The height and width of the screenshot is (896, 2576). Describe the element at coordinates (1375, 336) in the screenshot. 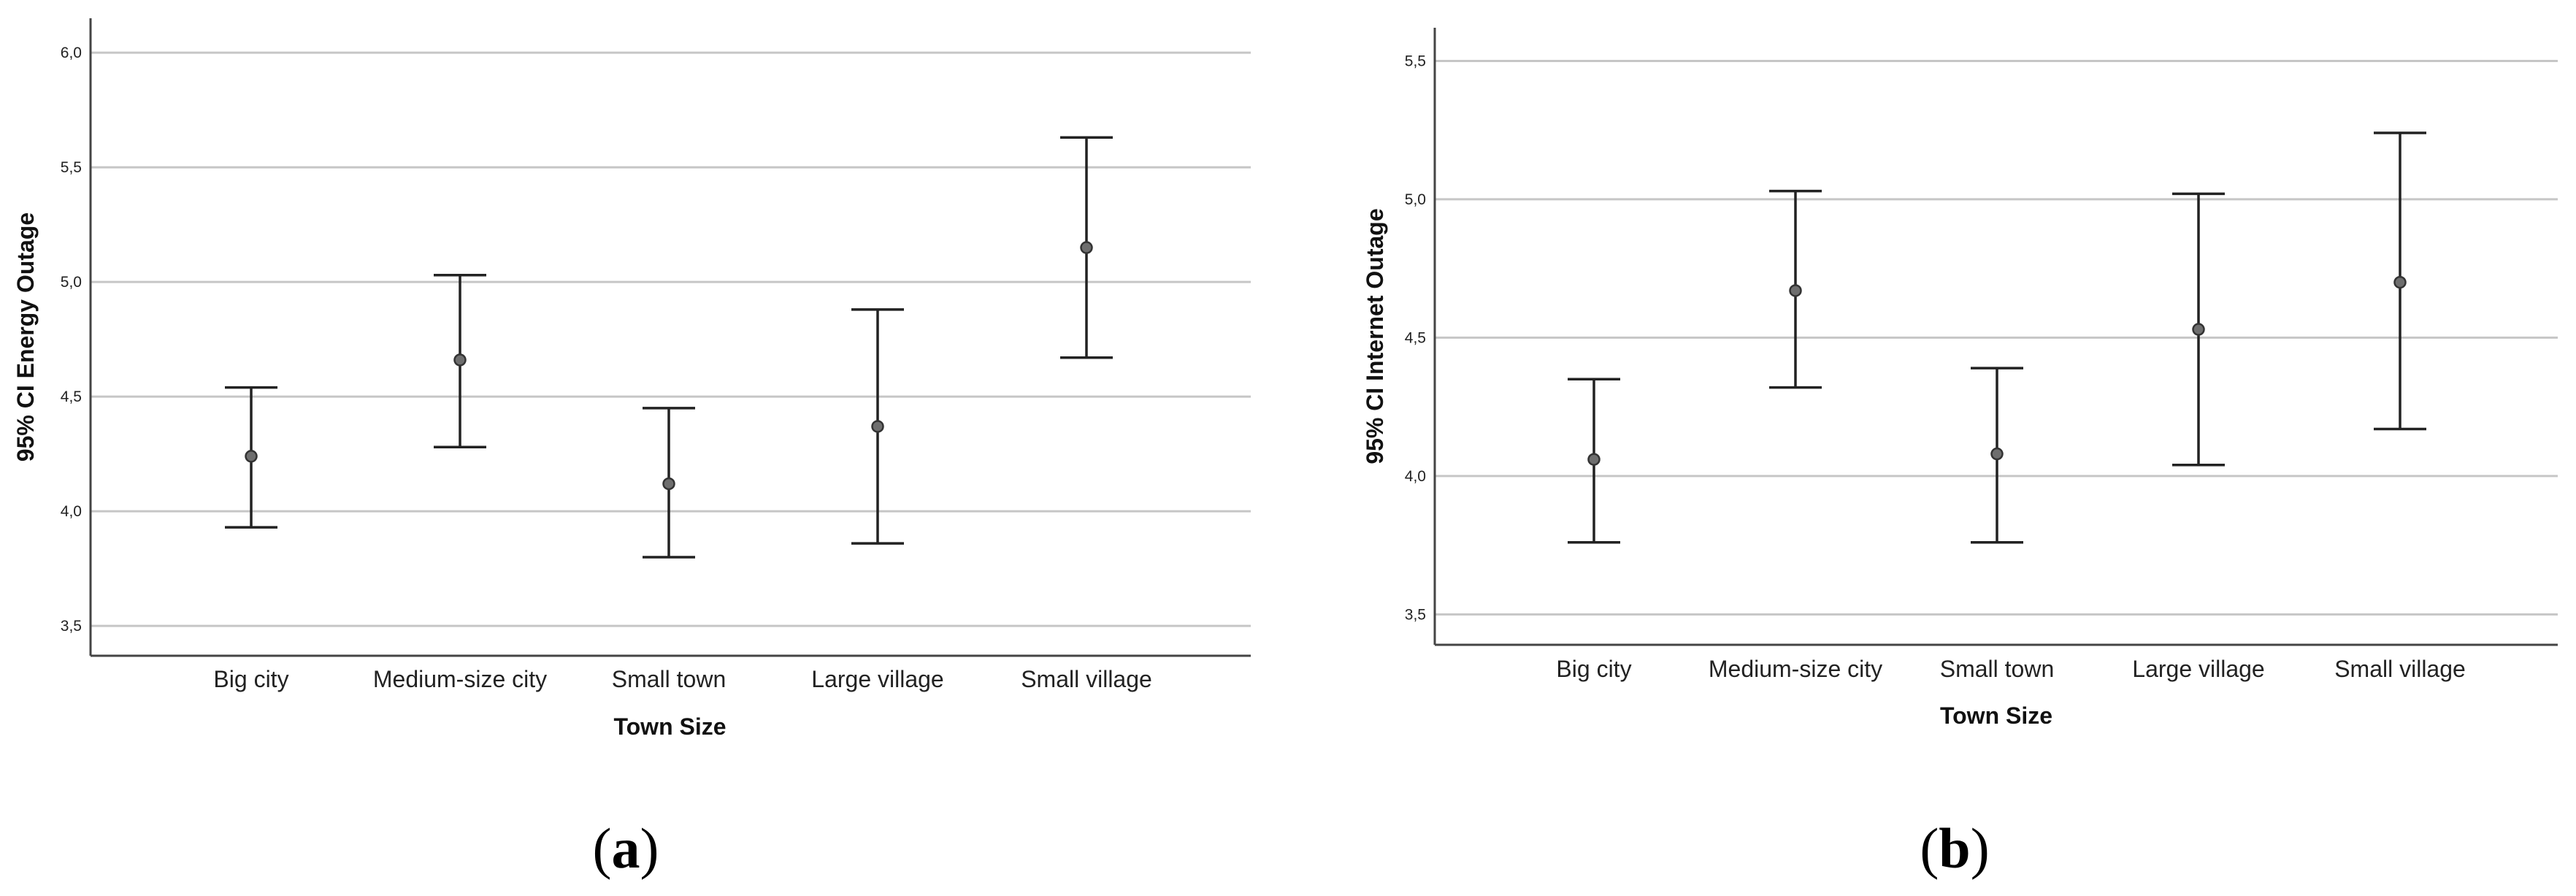

I see `y-axis-title: 95% CI Internet Outage` at that location.